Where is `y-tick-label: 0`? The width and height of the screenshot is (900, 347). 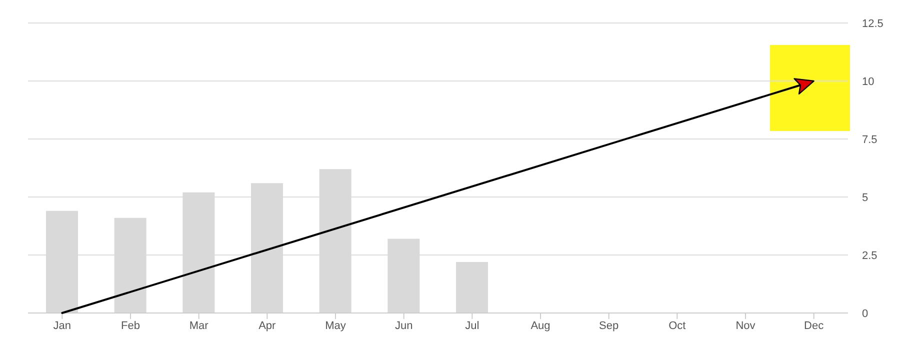 y-tick-label: 0 is located at coordinates (865, 314).